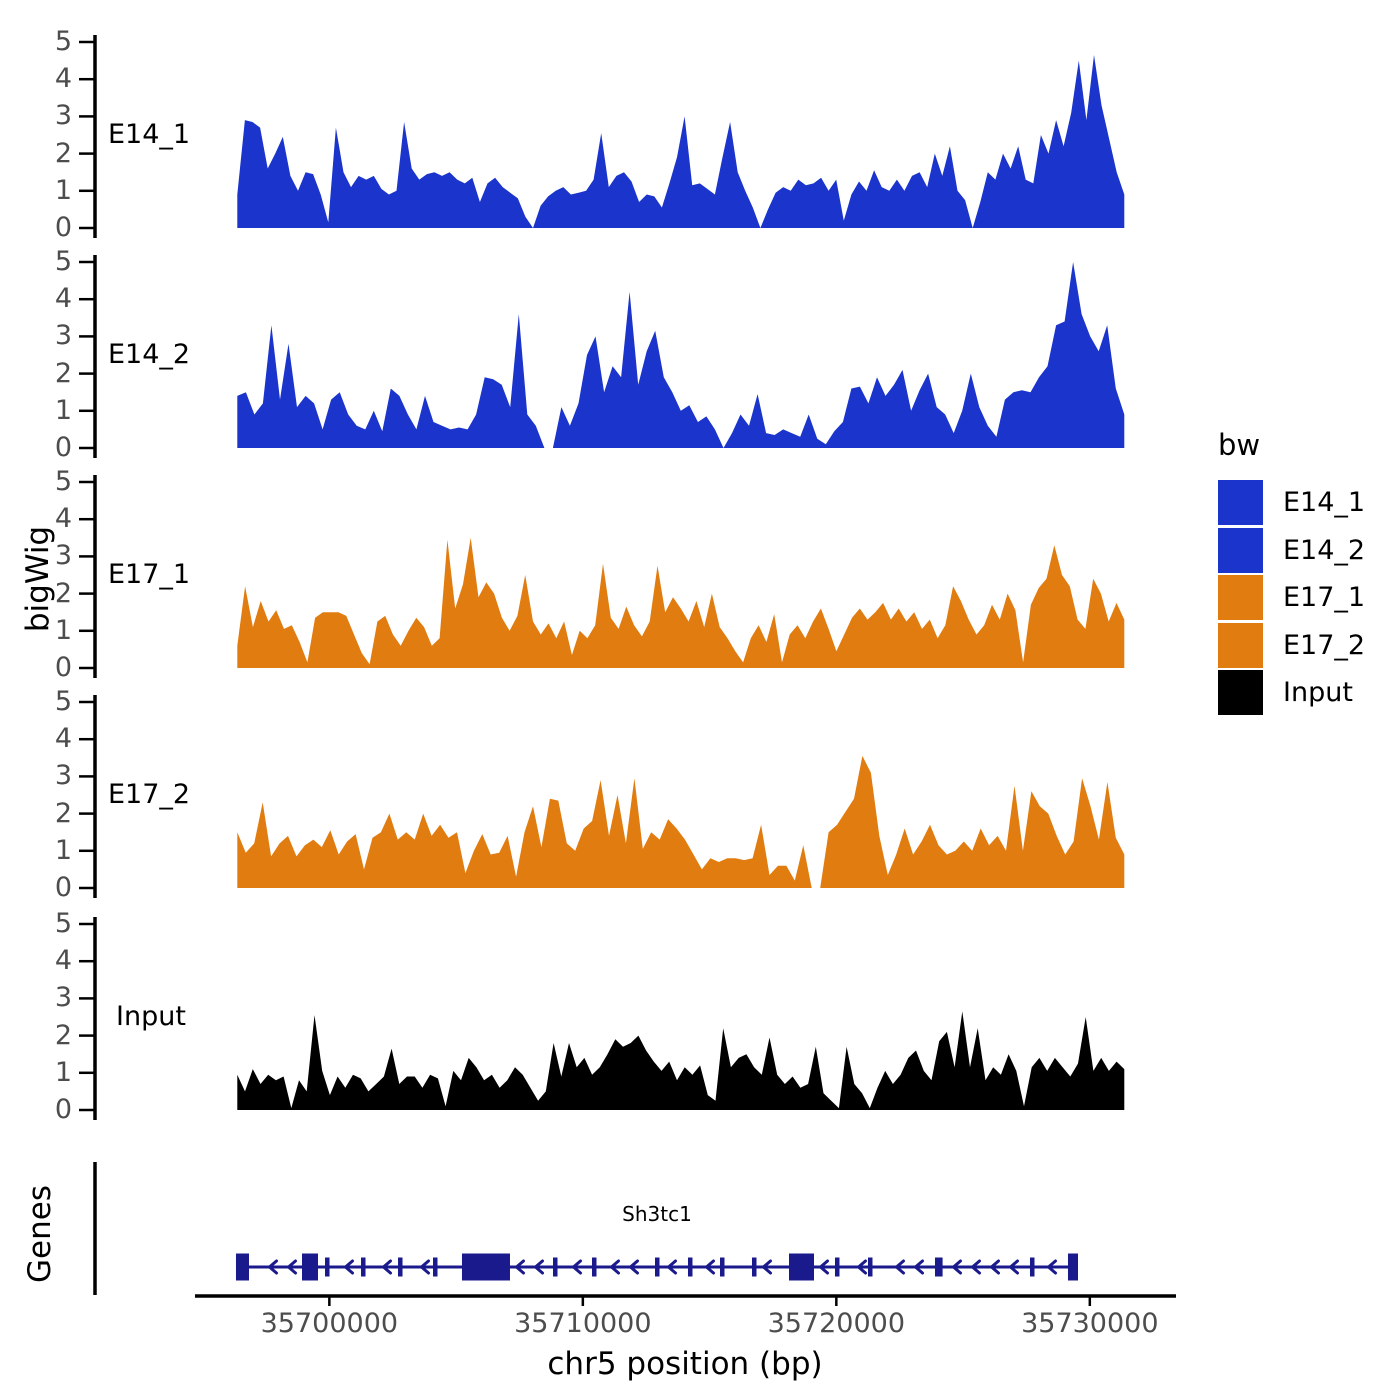  What do you see at coordinates (149, 354) in the screenshot?
I see `track-label-E14_2: E14_2` at bounding box center [149, 354].